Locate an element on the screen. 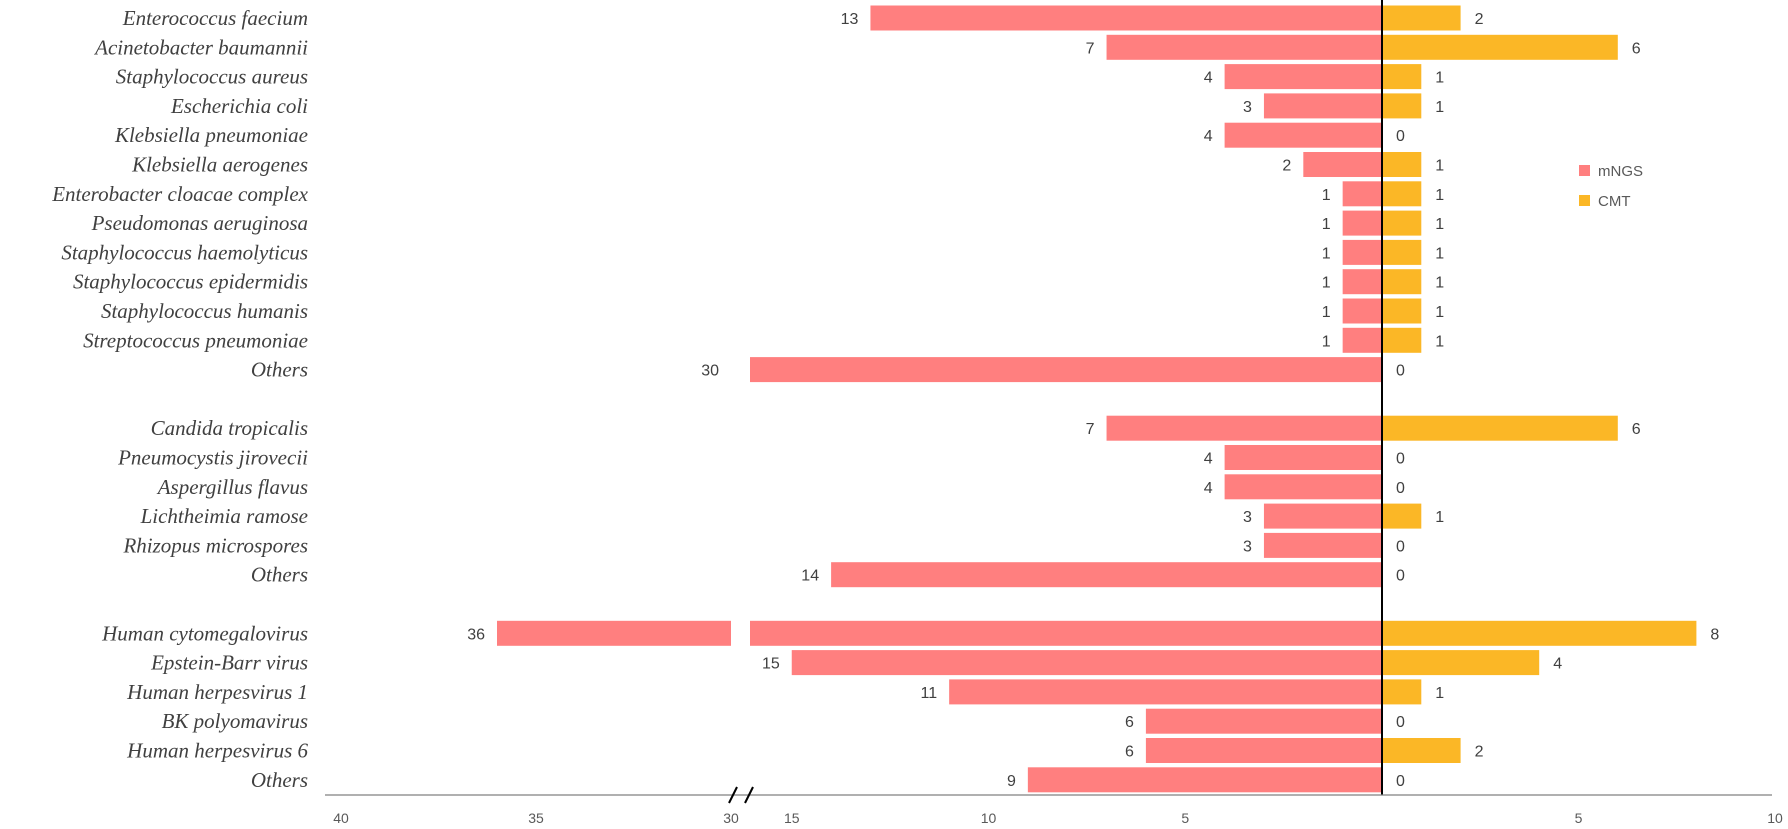 This screenshot has width=1788, height=829. category-label: Human herpesvirus 1 is located at coordinates (217, 692).